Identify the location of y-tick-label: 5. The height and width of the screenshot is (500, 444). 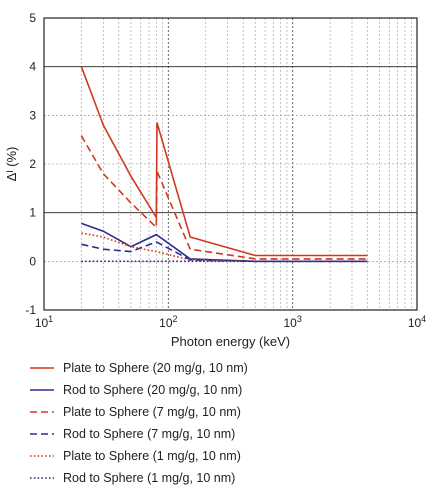
(32, 18).